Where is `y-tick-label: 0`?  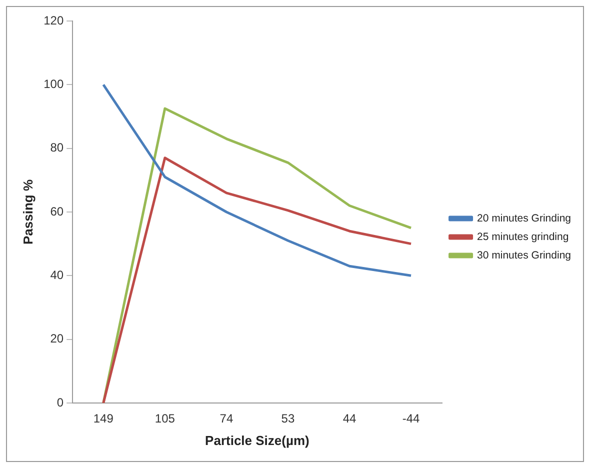 y-tick-label: 0 is located at coordinates (60, 402).